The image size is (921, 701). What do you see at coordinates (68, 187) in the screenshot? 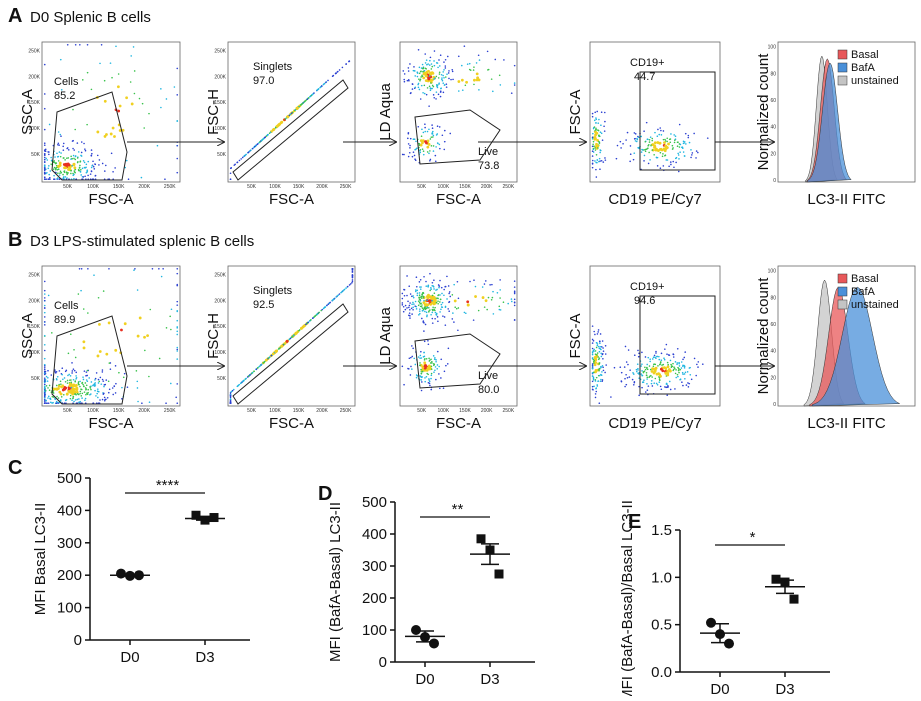
I see `x-tick-label: 50K` at bounding box center [68, 187].